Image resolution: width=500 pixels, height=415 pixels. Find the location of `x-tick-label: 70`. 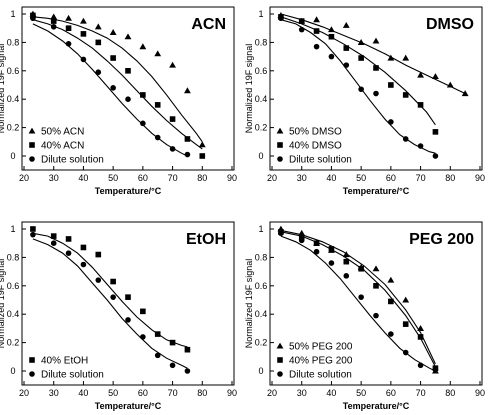

x-tick-label: 70 is located at coordinates (421, 393).